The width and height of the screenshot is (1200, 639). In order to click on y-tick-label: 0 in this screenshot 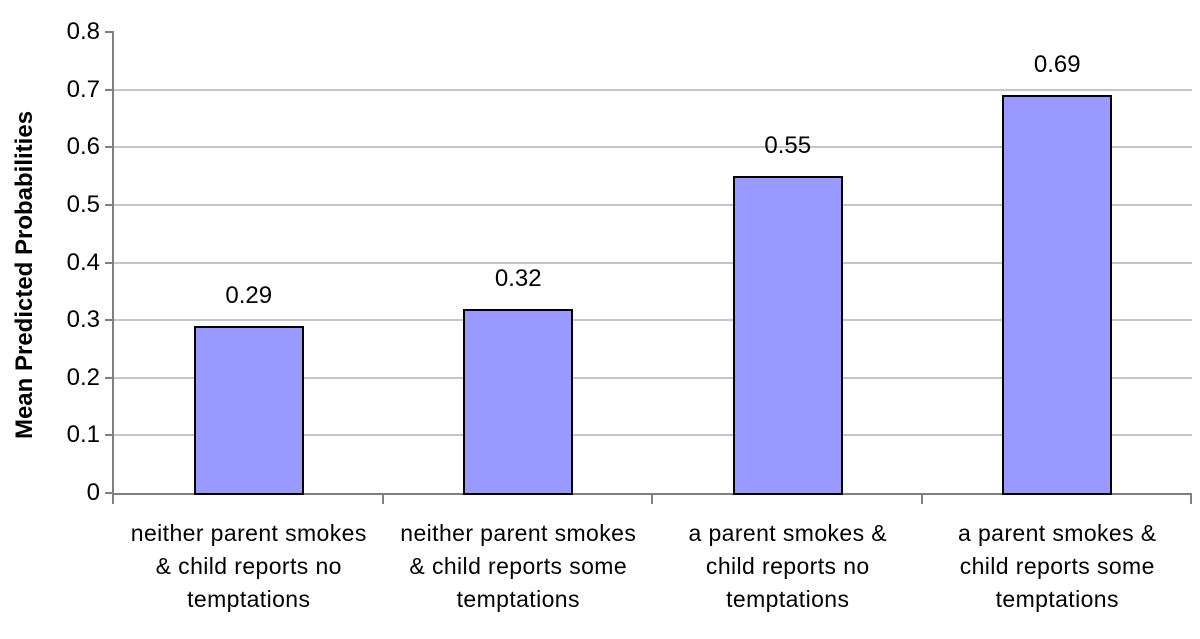, I will do `click(93, 492)`.